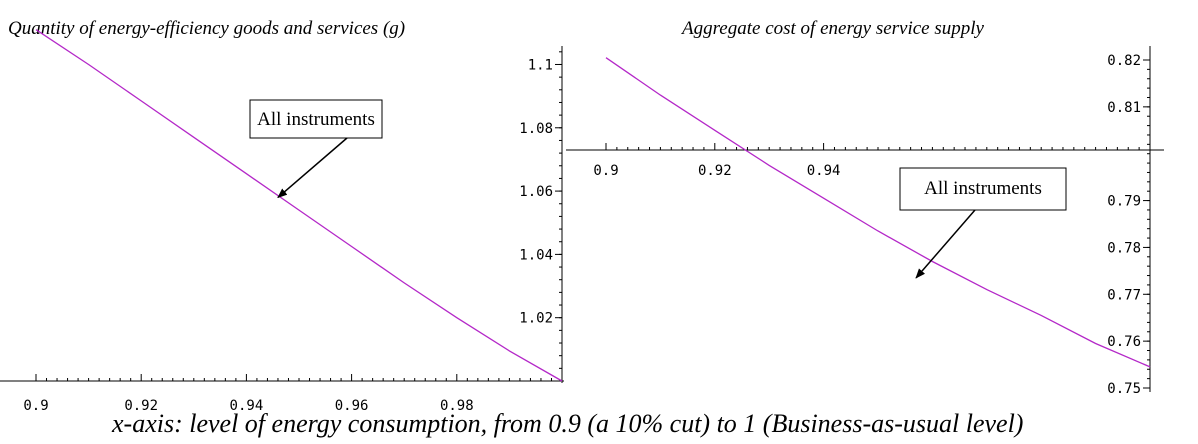 The height and width of the screenshot is (444, 1198). I want to click on right-y-tick-label: 0.78, so click(1124, 248).